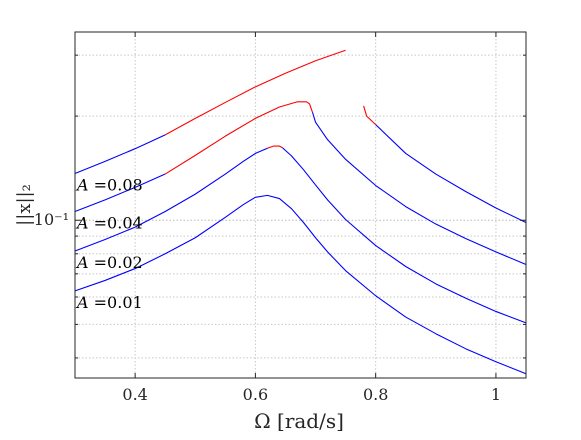 This screenshot has height=440, width=581. What do you see at coordinates (109, 223) in the screenshot?
I see `curve-label: A =0.04` at bounding box center [109, 223].